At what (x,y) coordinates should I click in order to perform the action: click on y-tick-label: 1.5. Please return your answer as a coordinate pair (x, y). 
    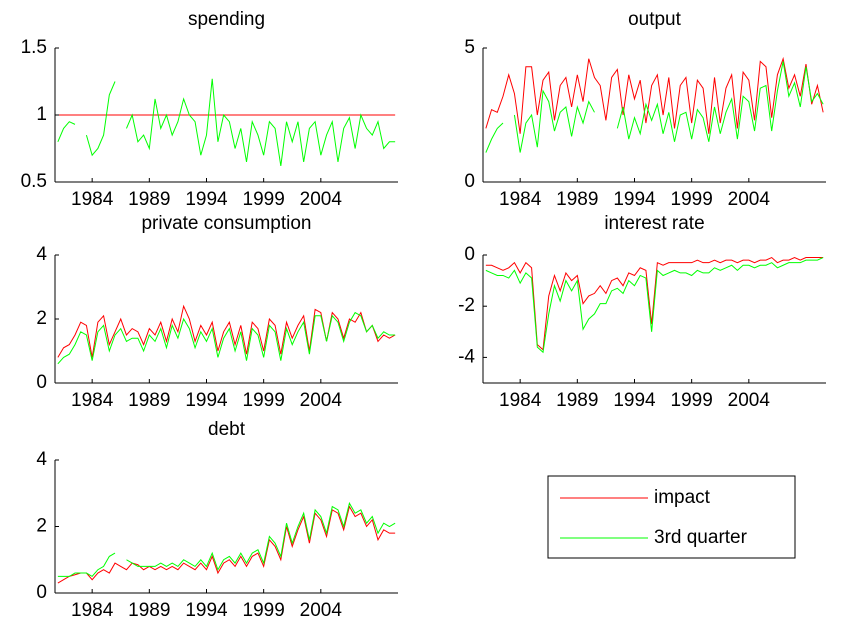
    Looking at the image, I should click on (34, 47).